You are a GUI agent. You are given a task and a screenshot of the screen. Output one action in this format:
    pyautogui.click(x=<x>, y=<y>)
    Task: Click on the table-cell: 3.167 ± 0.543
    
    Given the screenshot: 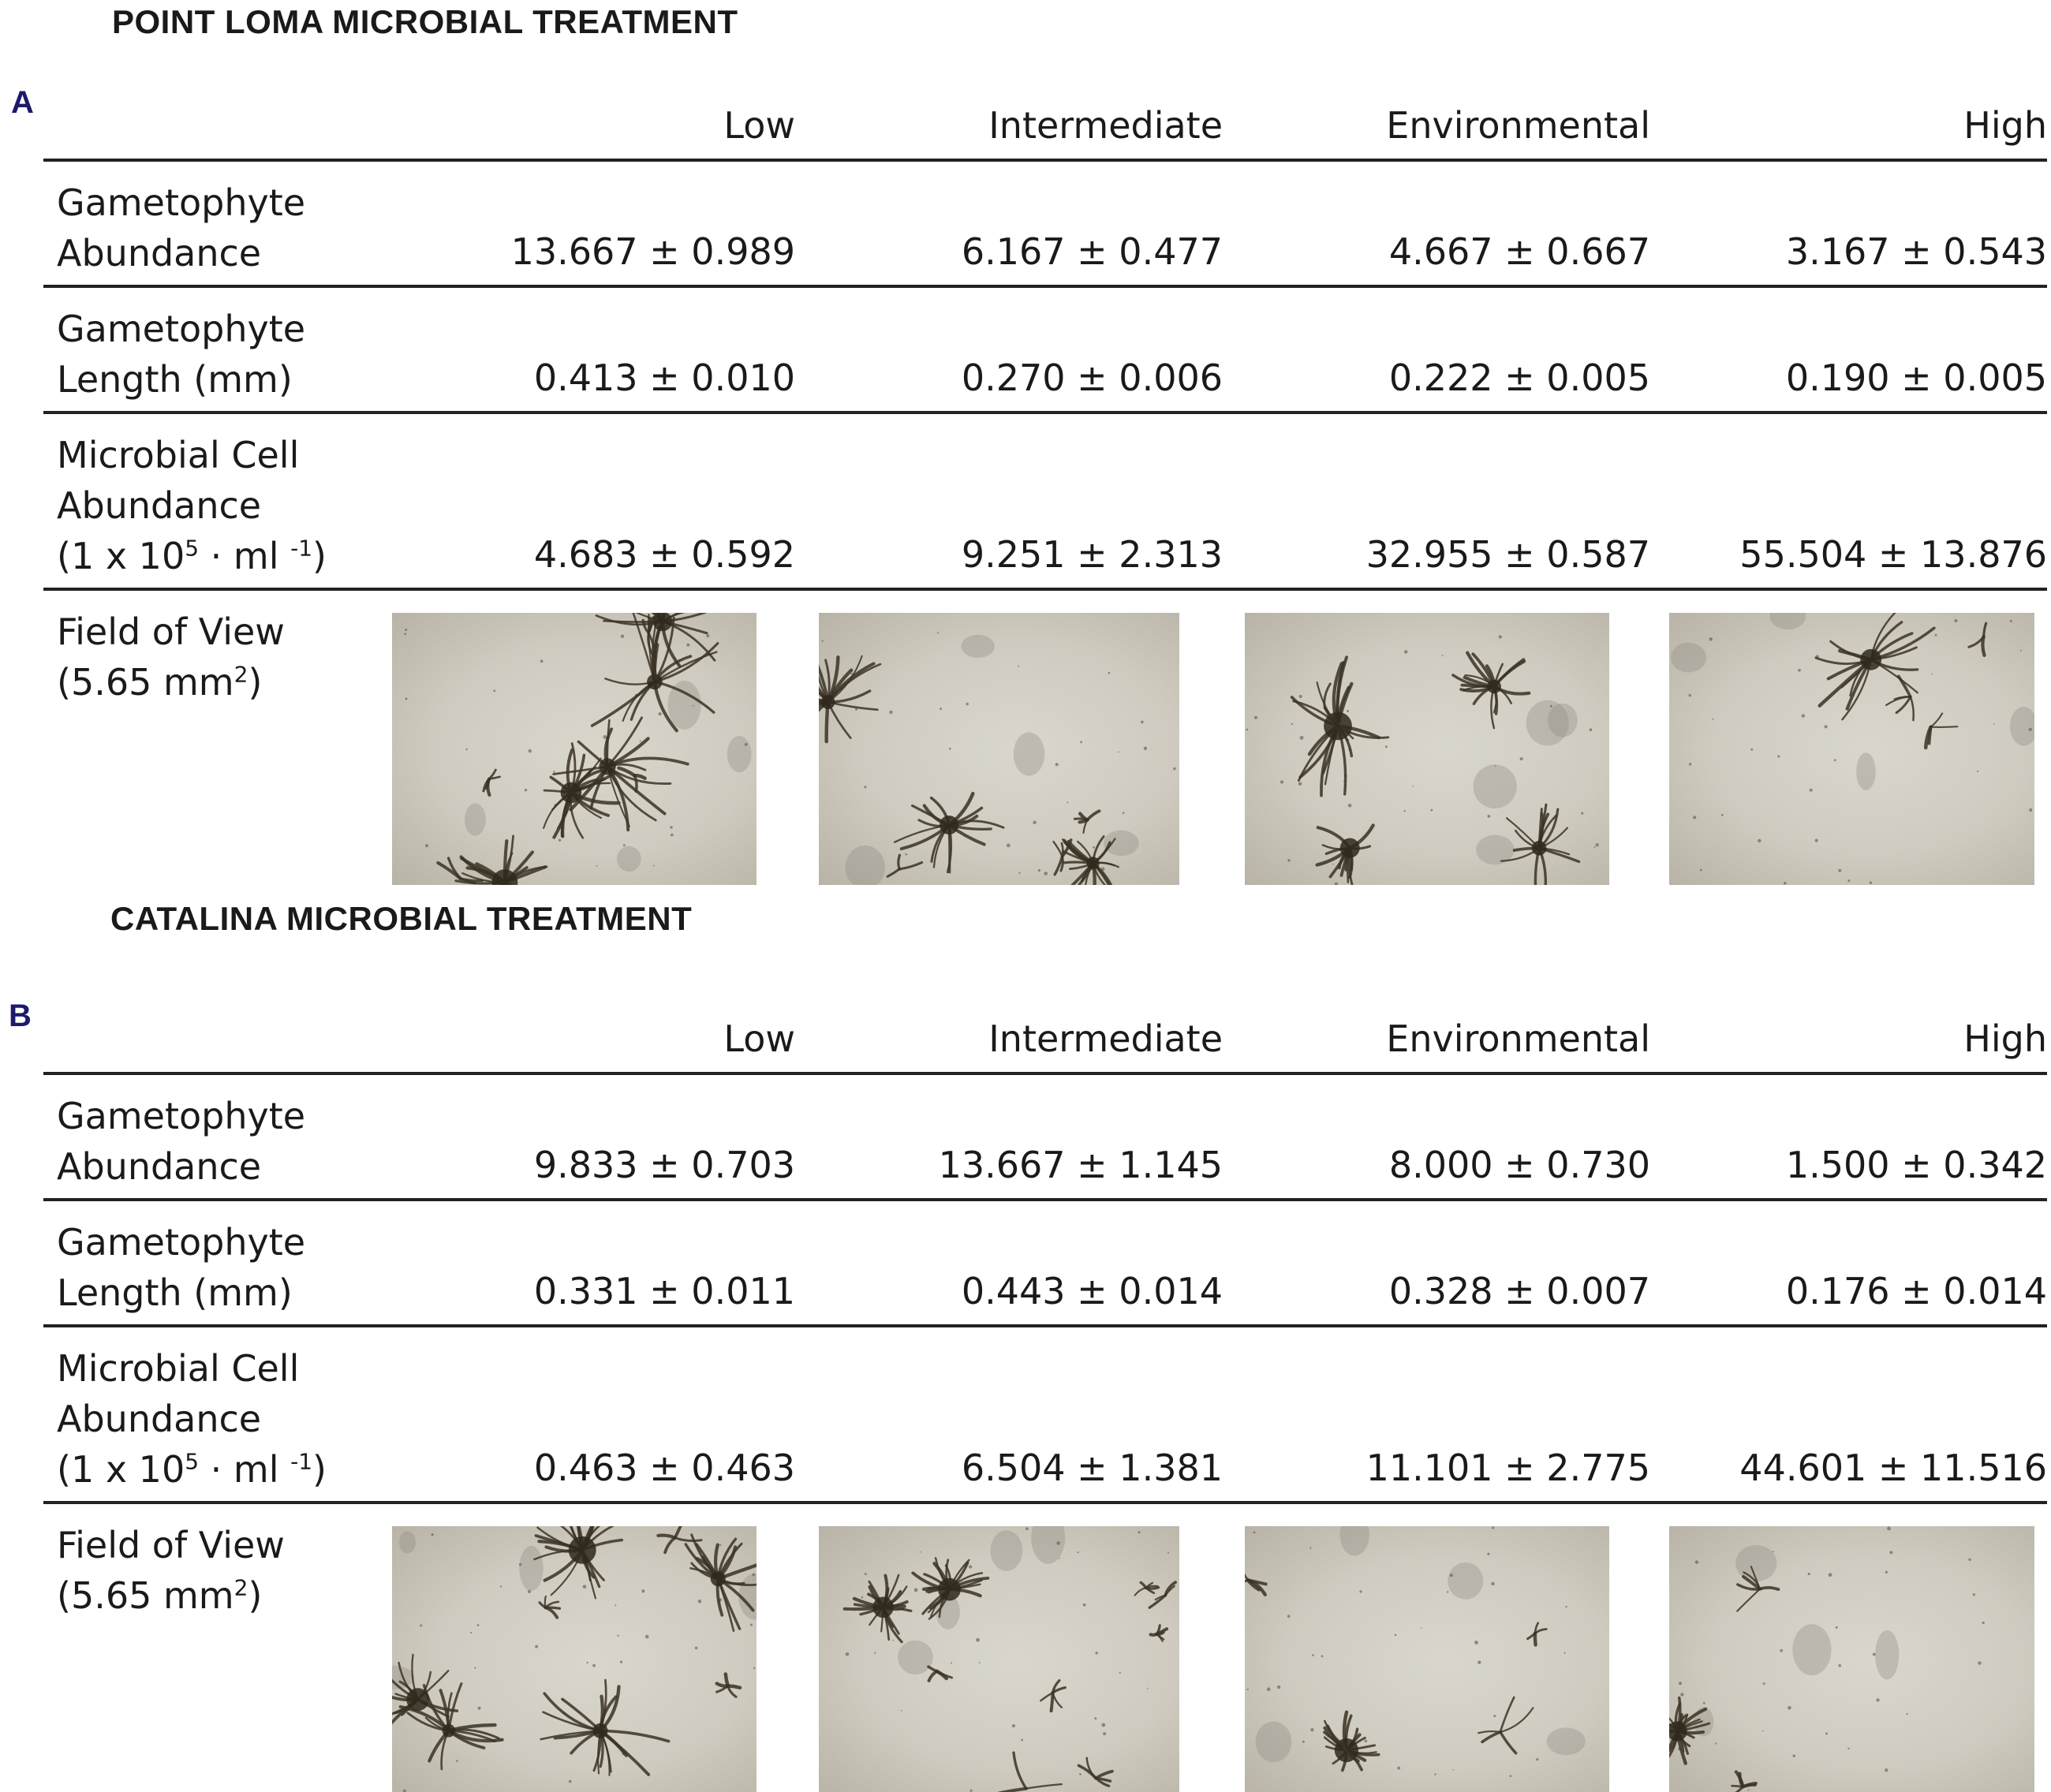 What is the action you would take?
    pyautogui.click(x=1916, y=251)
    